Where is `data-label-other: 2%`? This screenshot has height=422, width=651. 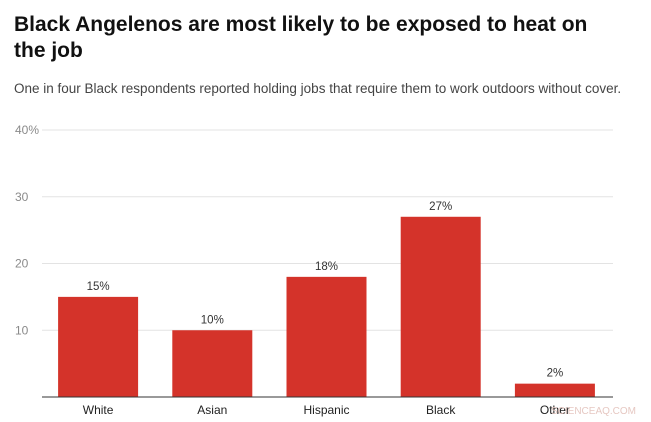
data-label-other: 2% is located at coordinates (555, 374).